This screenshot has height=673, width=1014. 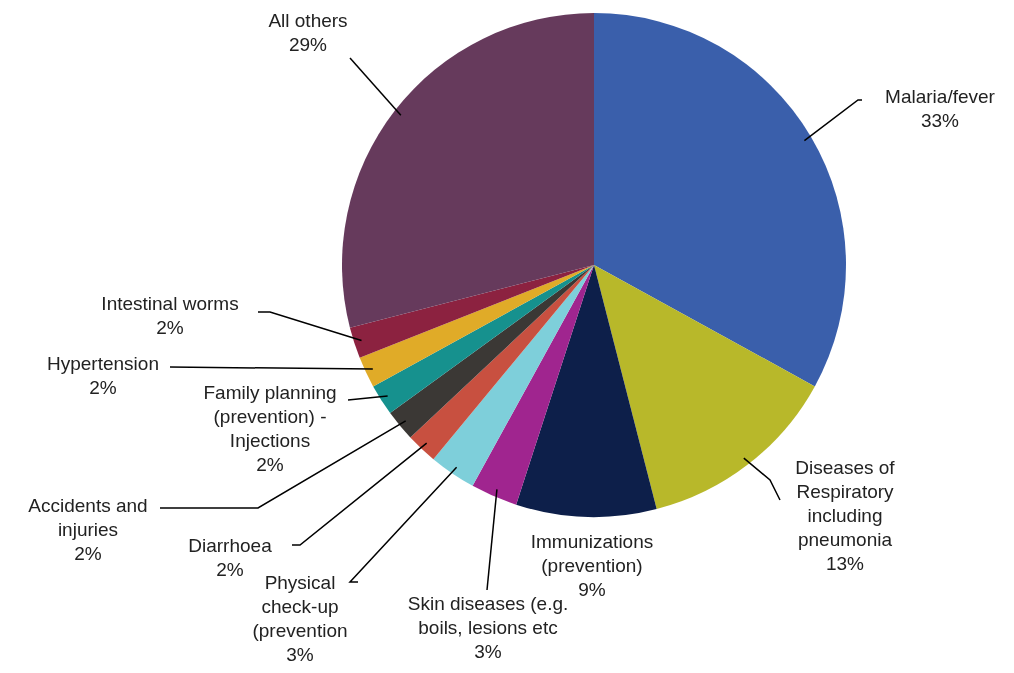 What do you see at coordinates (270, 416) in the screenshot?
I see `slice-label: Family planning (prevention) - Injections` at bounding box center [270, 416].